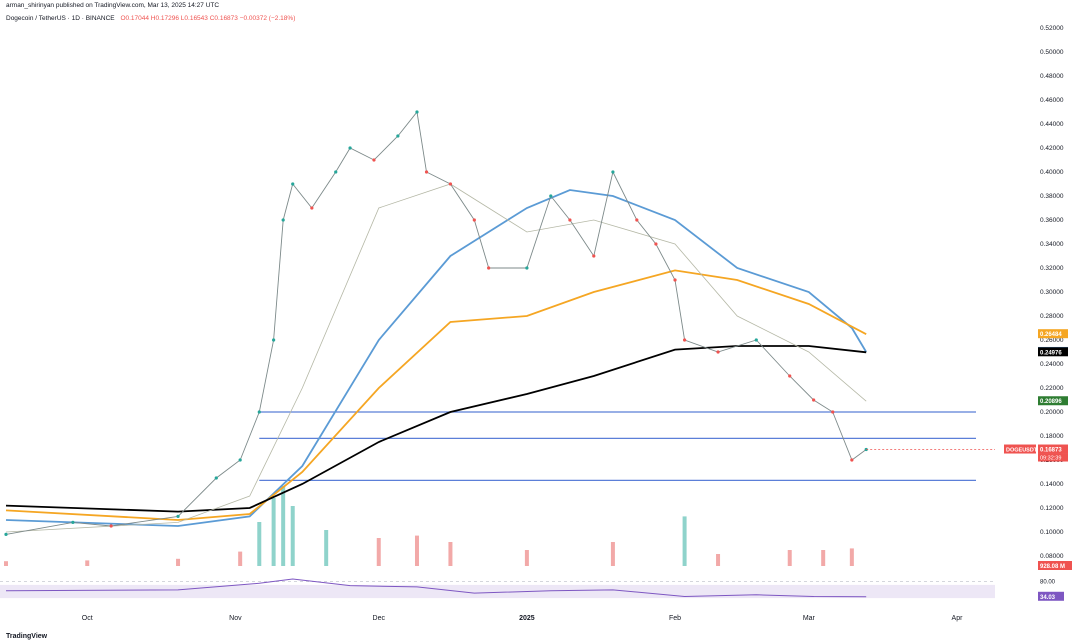  Describe the element at coordinates (27, 636) in the screenshot. I see `tradingview-logo: TradingView` at that location.